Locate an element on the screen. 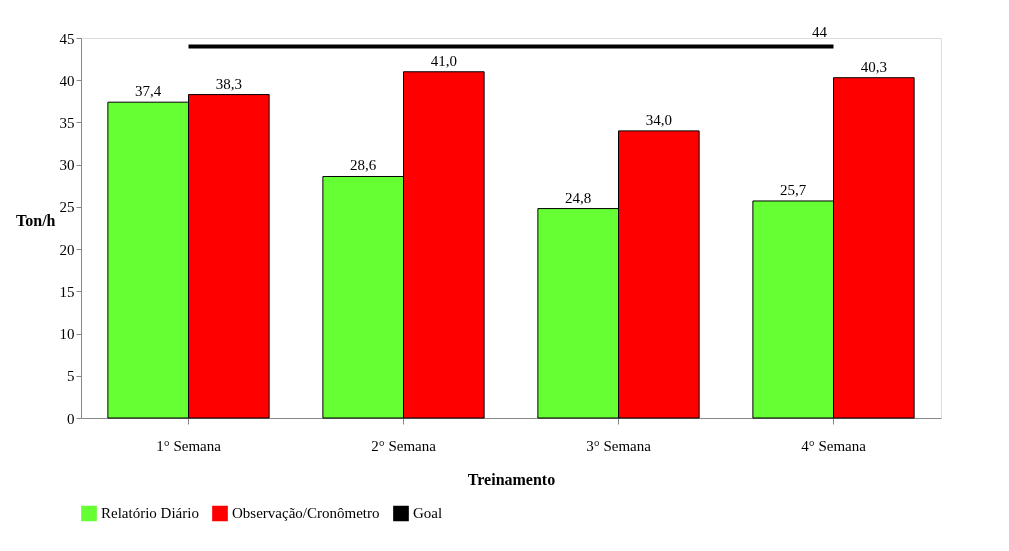 The image size is (1009, 551). y-tick-label: 5 is located at coordinates (71, 376).